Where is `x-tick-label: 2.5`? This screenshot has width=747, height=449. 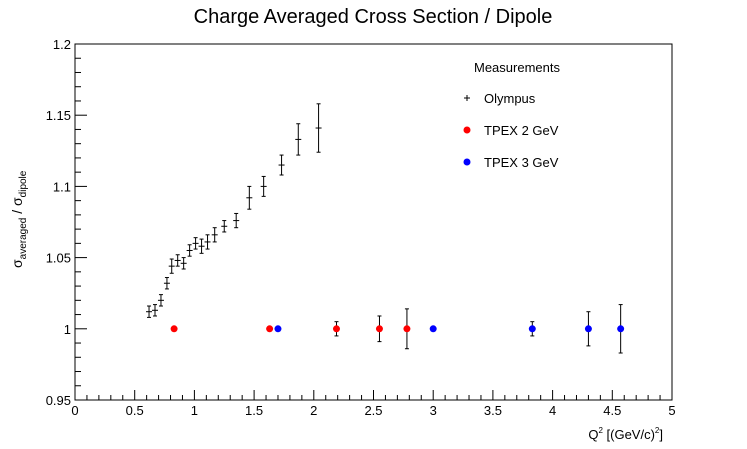
x-tick-label: 2.5 is located at coordinates (373, 410).